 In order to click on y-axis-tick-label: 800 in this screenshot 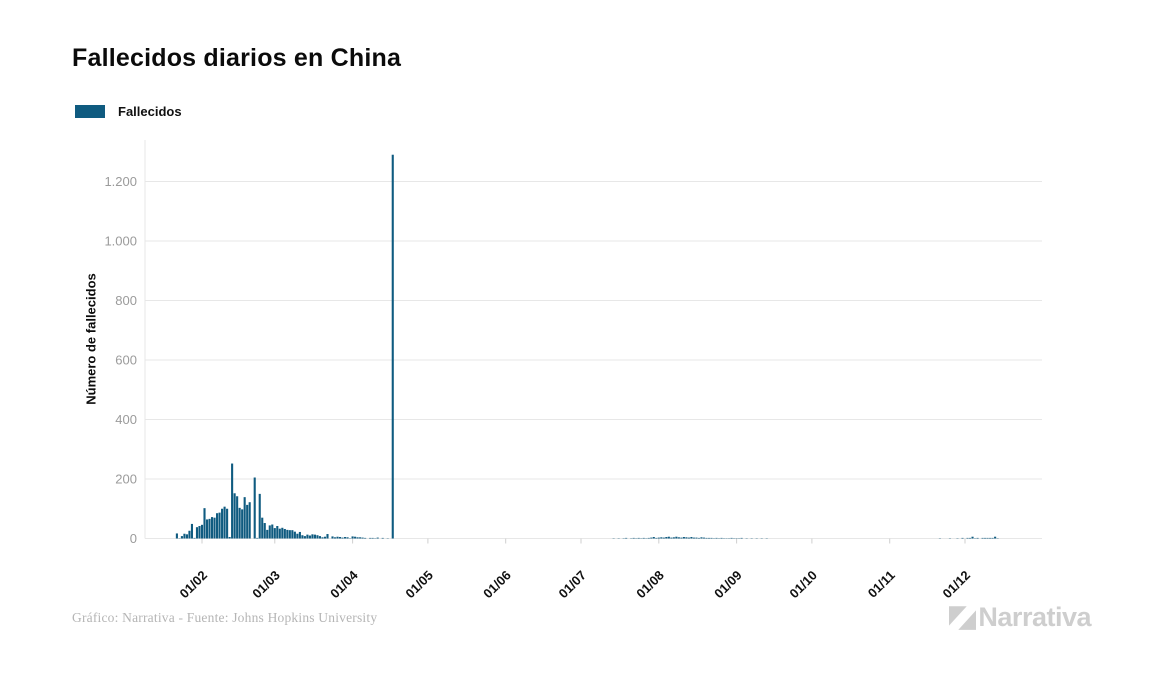, I will do `click(126, 300)`.